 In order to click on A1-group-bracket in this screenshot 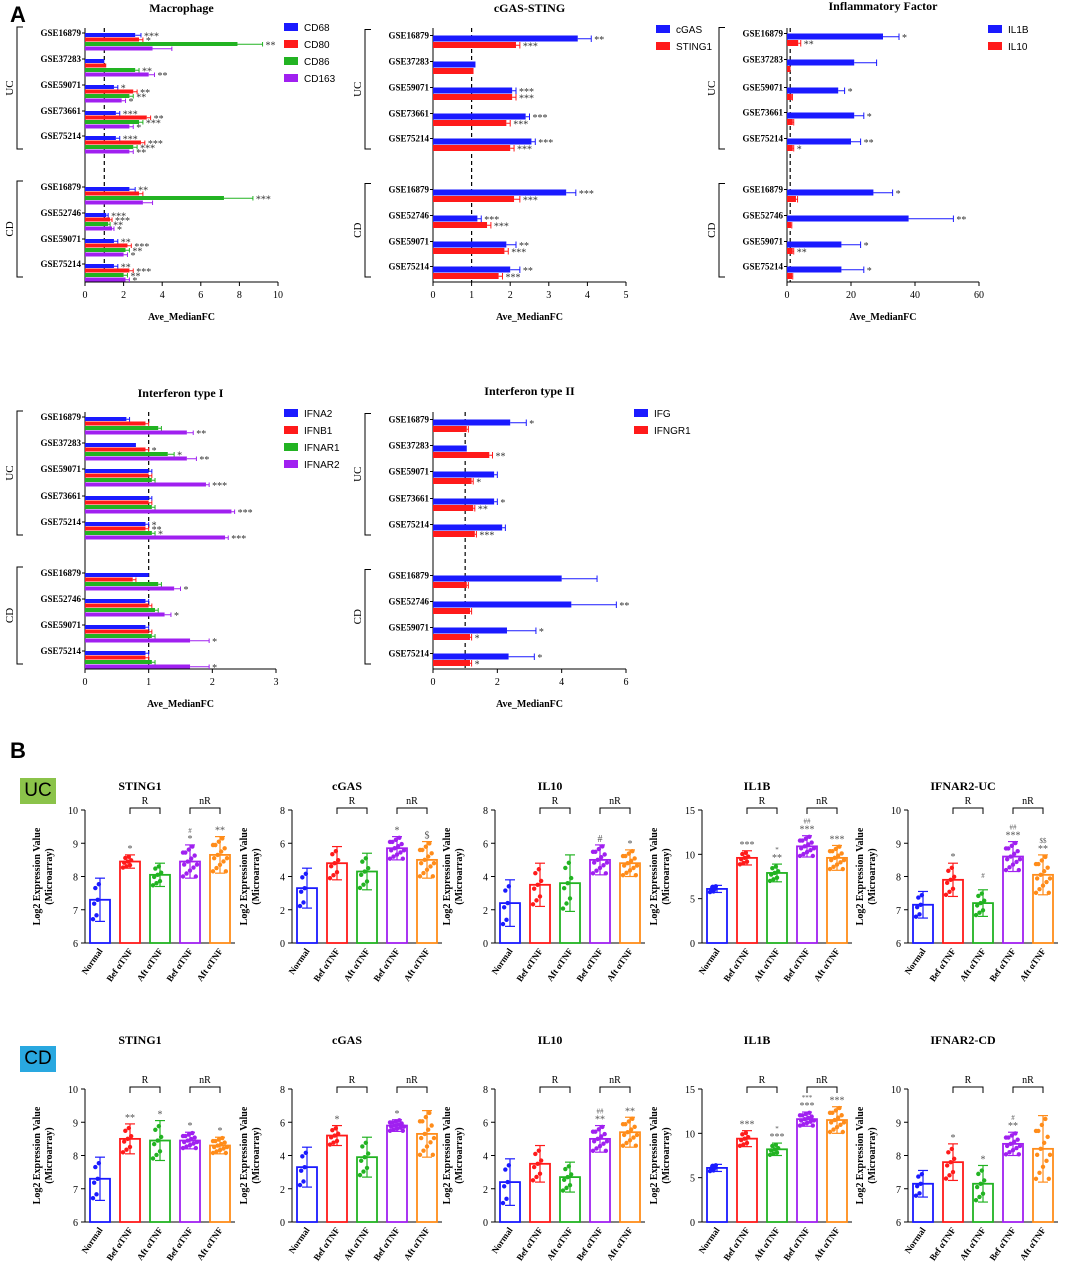, I will do `click(19, 88)`.